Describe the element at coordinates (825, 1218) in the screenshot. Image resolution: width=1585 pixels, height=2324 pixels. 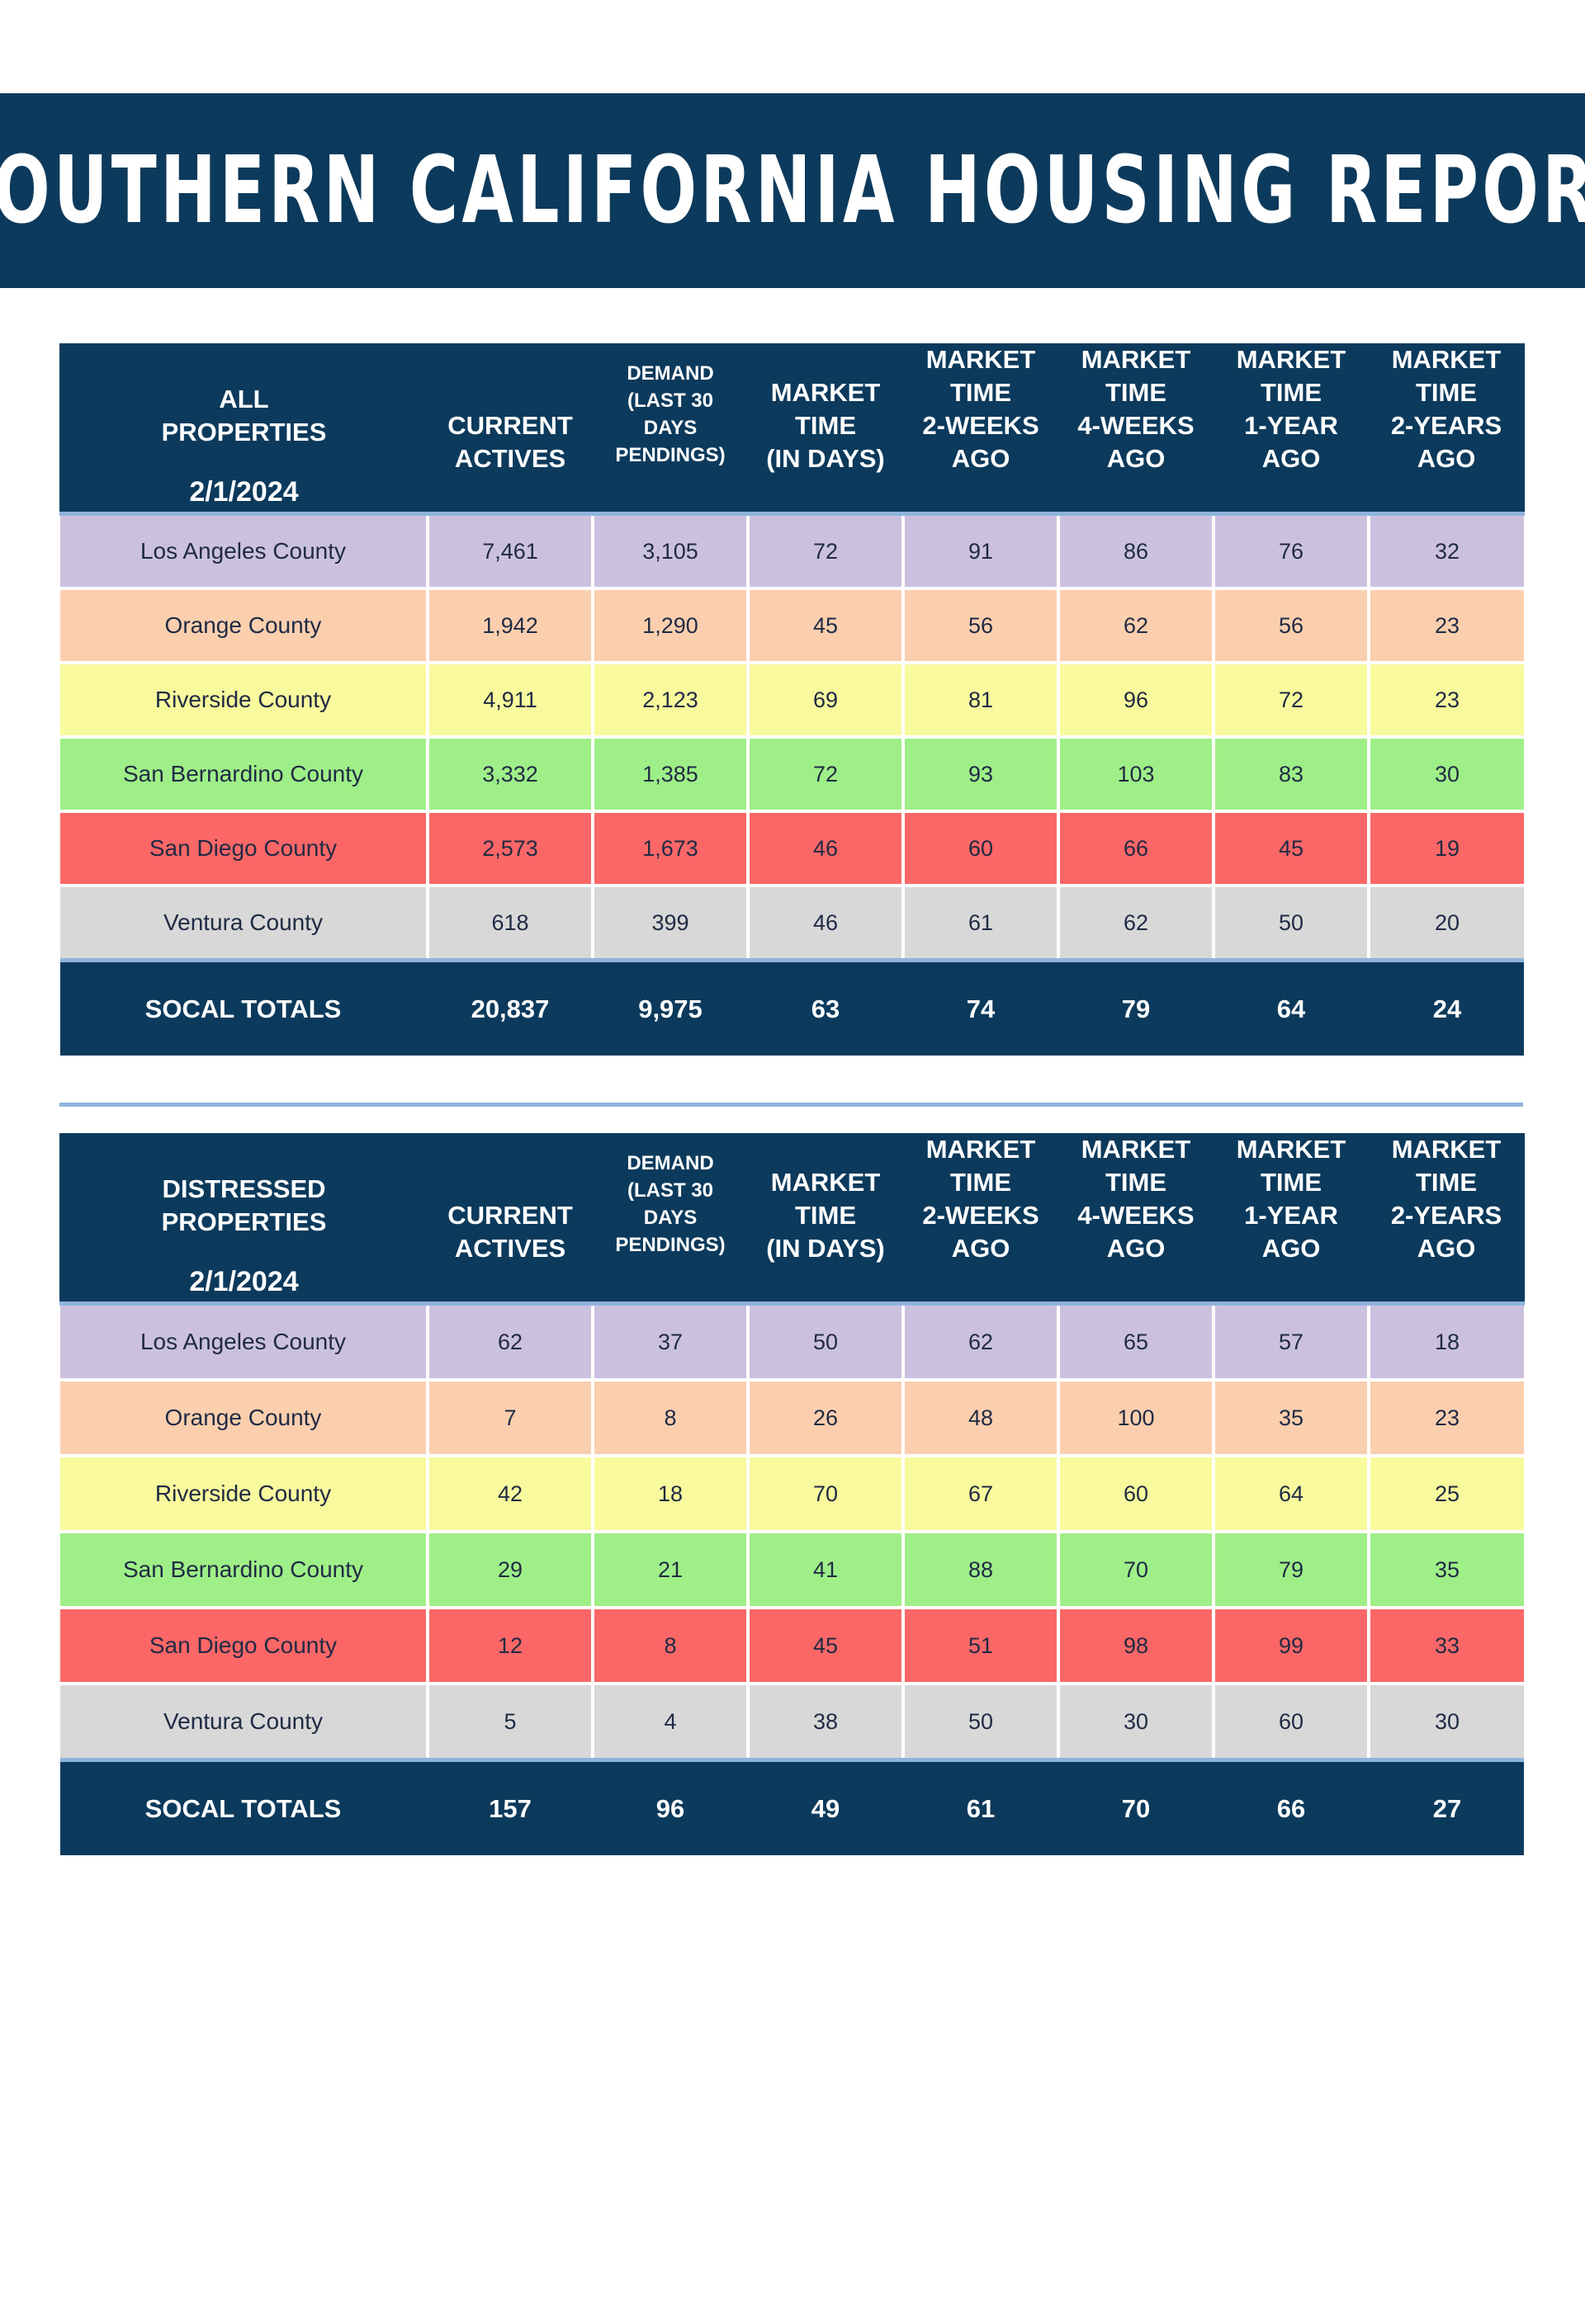
I see `header-market-time: MARKET TIME (IN DAYS)` at that location.